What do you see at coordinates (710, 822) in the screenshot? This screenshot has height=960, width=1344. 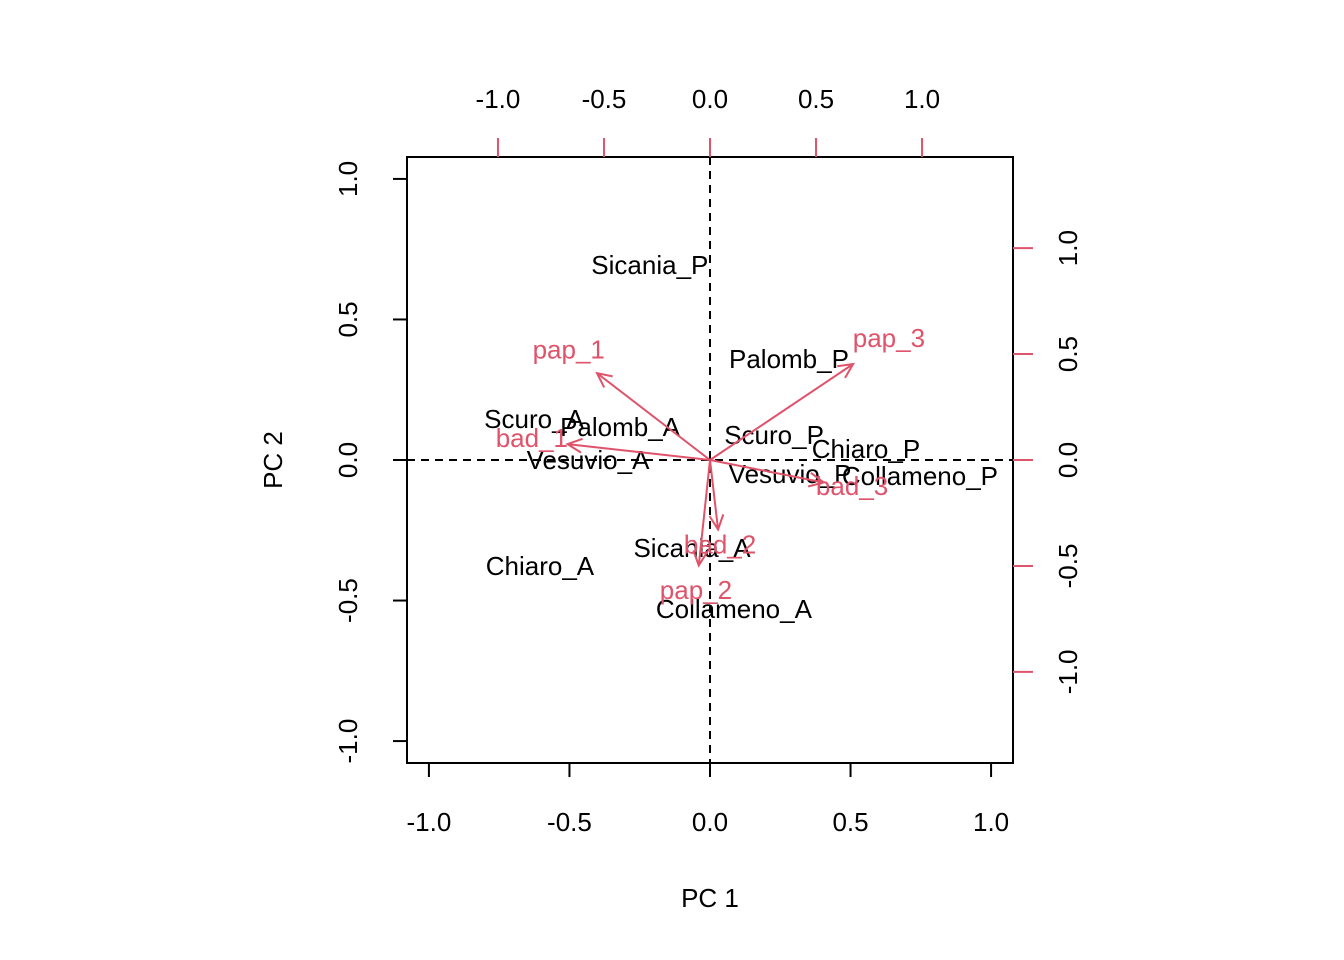 I see `x-tick-label: 0.0` at bounding box center [710, 822].